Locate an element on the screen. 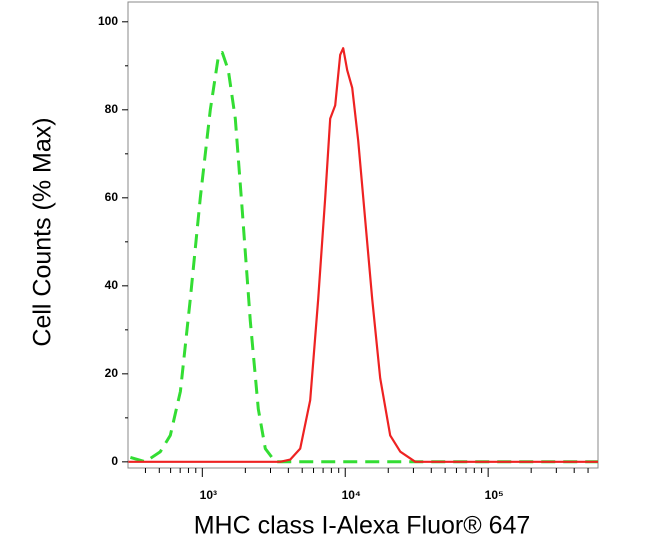  y-tick-label: 80 is located at coordinates (112, 109).